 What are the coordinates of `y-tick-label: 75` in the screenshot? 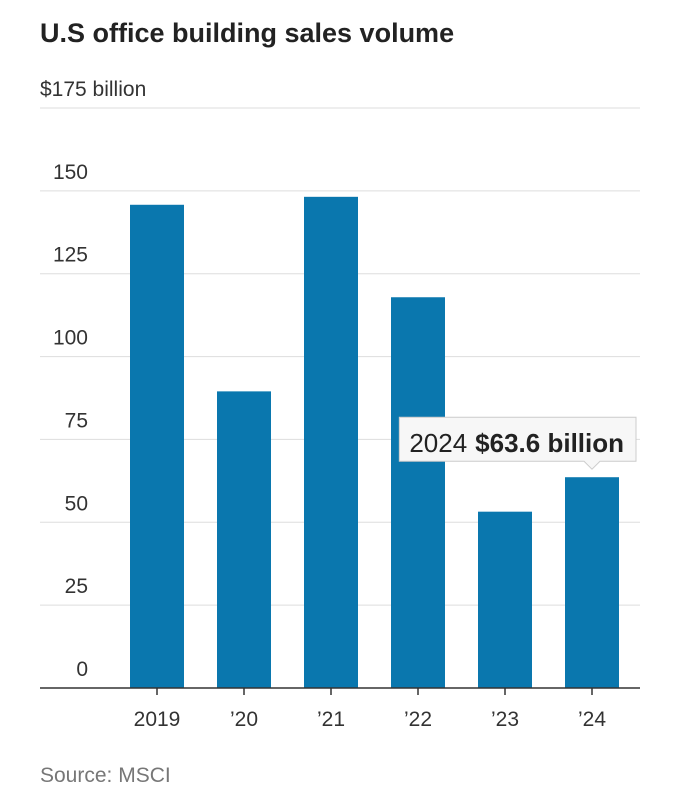 It's located at (76, 420).